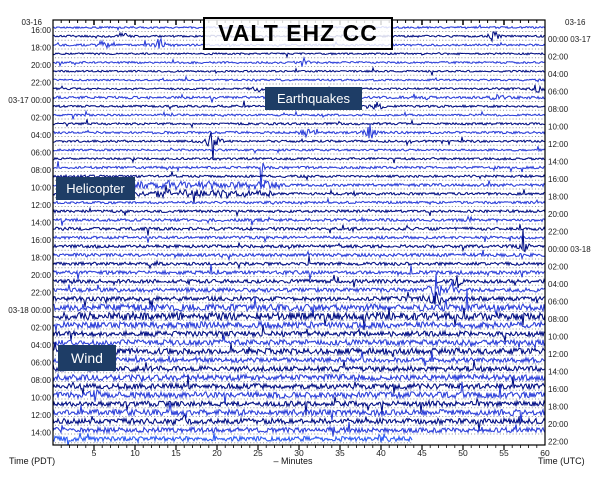 This screenshot has height=485, width=612. I want to click on utc-time-label: 00:00 03-17, so click(569, 39).